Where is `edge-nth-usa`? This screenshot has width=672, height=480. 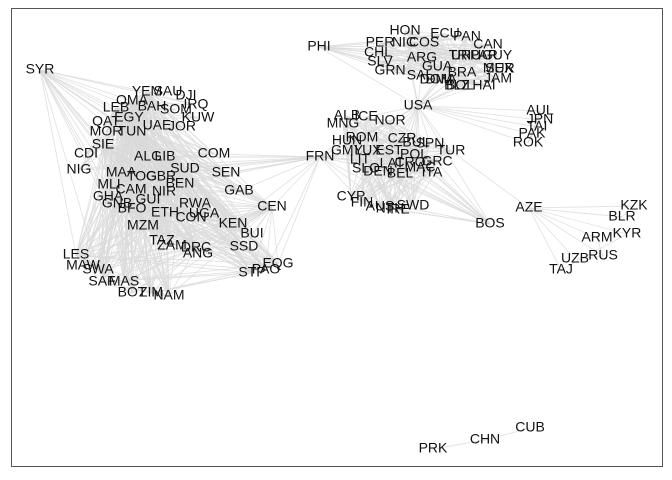 edge-nth-usa is located at coordinates (404, 157).